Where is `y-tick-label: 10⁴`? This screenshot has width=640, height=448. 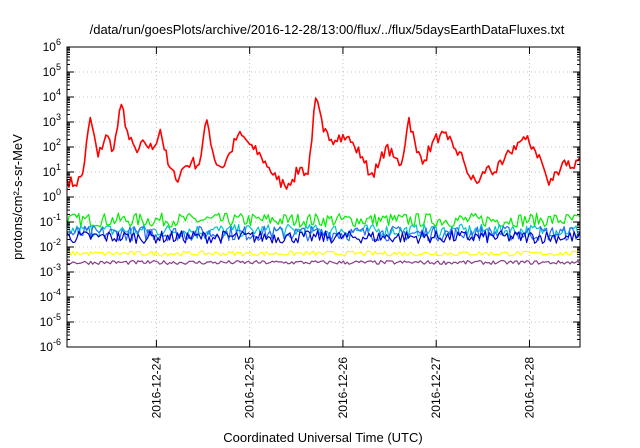
y-tick-label: 10⁴ is located at coordinates (52, 95).